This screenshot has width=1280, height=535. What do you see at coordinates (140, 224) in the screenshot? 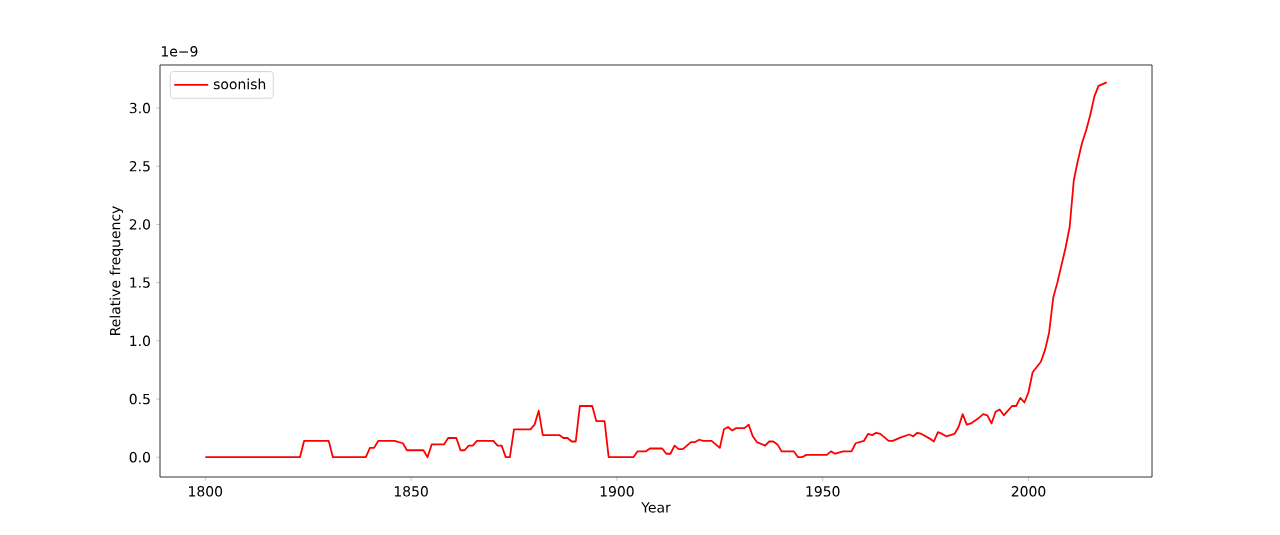
I see `y-tick-label: 2.0` at bounding box center [140, 224].